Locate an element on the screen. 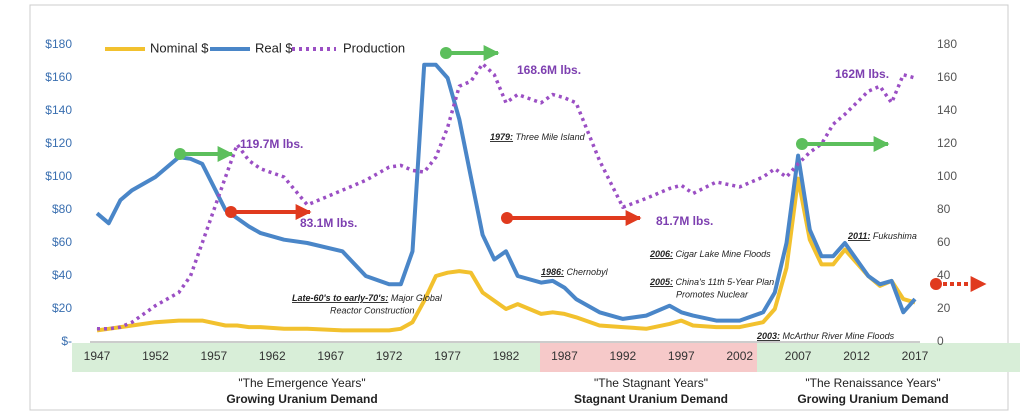 Image resolution: width=1021 pixels, height=416 pixels. annotation-date: 1986: is located at coordinates (552, 272).